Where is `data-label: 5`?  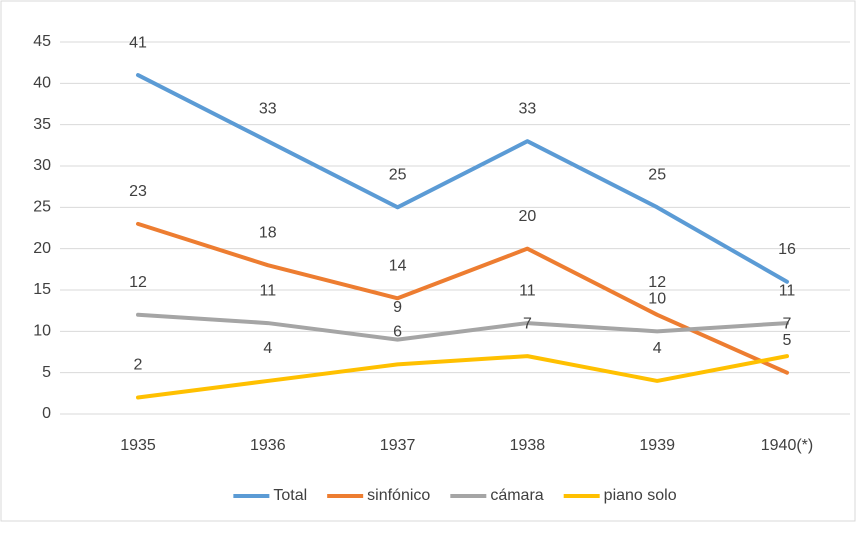
data-label: 5 is located at coordinates (787, 340).